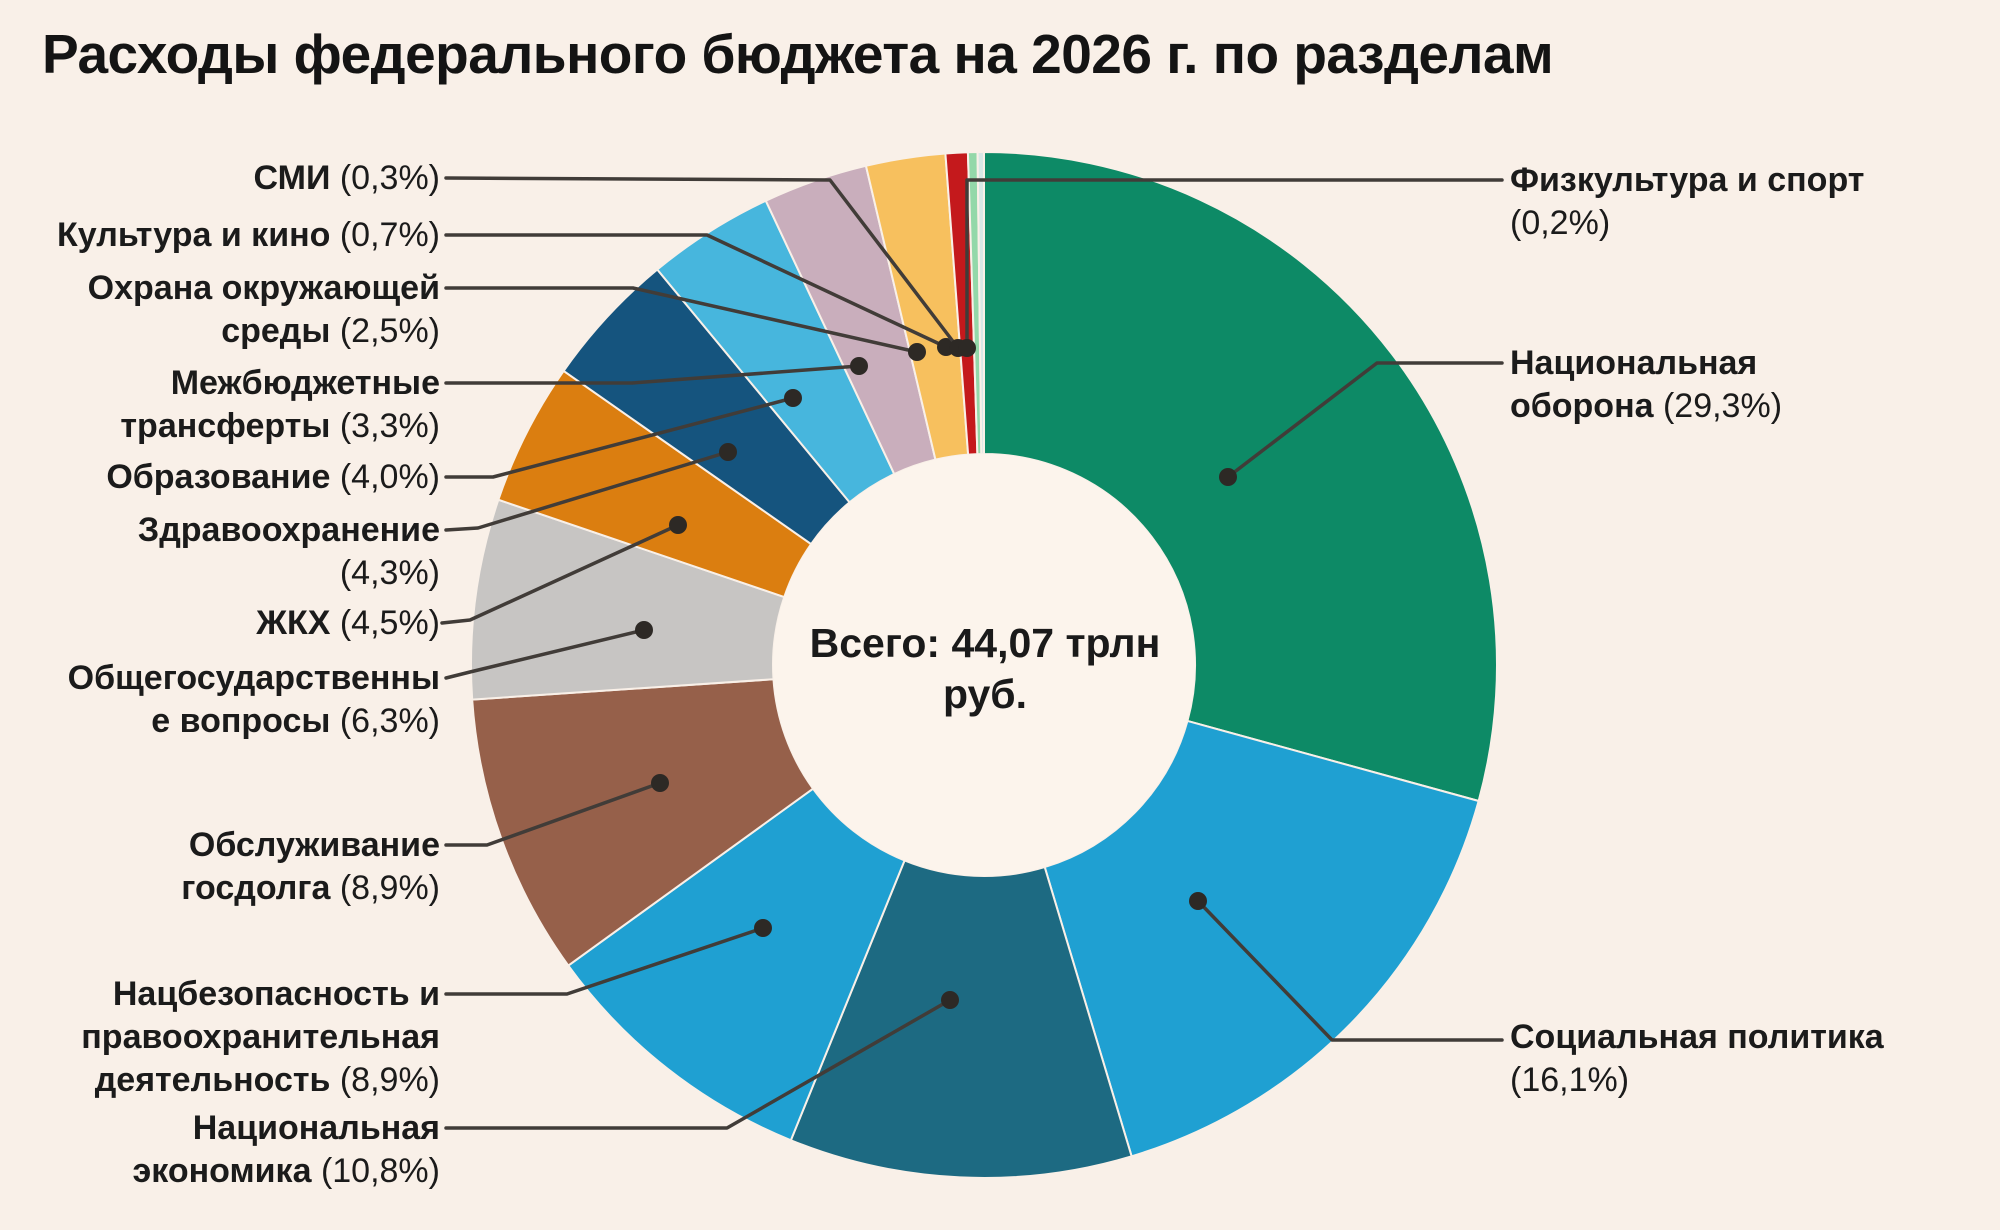 The height and width of the screenshot is (1230, 2000). What do you see at coordinates (310, 866) in the screenshot?
I see `slice-label-4: Обслуживание госдолга (8,9%)` at bounding box center [310, 866].